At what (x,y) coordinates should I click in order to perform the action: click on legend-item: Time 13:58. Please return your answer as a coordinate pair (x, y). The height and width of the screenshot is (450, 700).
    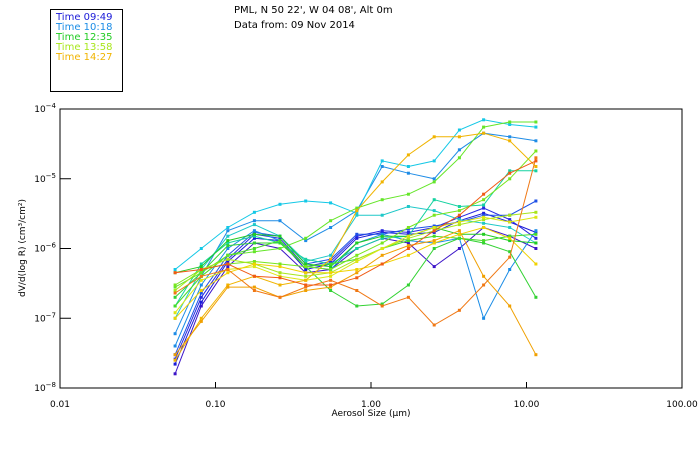
    Looking at the image, I should click on (84, 47).